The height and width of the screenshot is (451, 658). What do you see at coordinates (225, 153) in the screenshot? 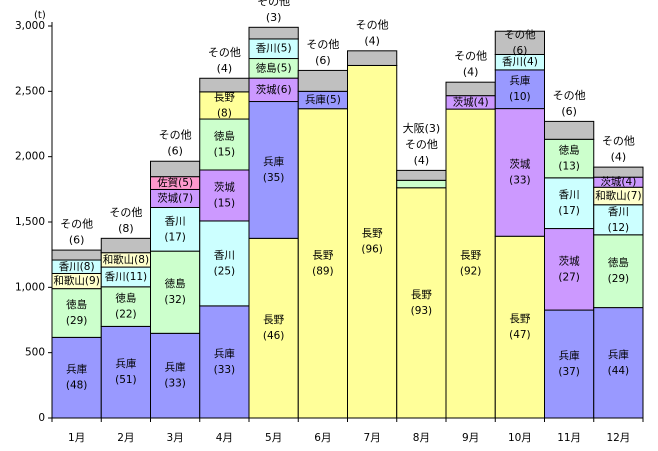
I see `segment-label-tokushima: (15)` at bounding box center [225, 153].